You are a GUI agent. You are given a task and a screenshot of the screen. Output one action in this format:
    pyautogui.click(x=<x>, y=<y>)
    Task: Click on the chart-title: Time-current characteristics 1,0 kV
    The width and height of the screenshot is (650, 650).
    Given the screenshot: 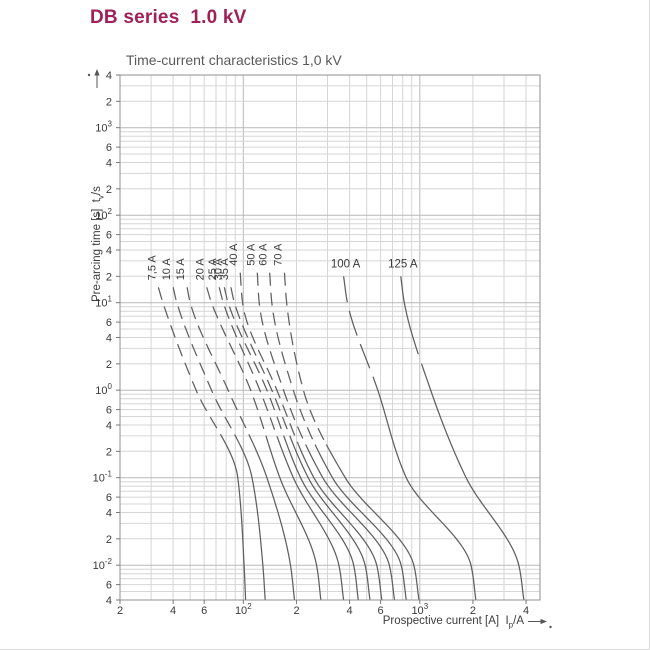 What is the action you would take?
    pyautogui.click(x=234, y=60)
    